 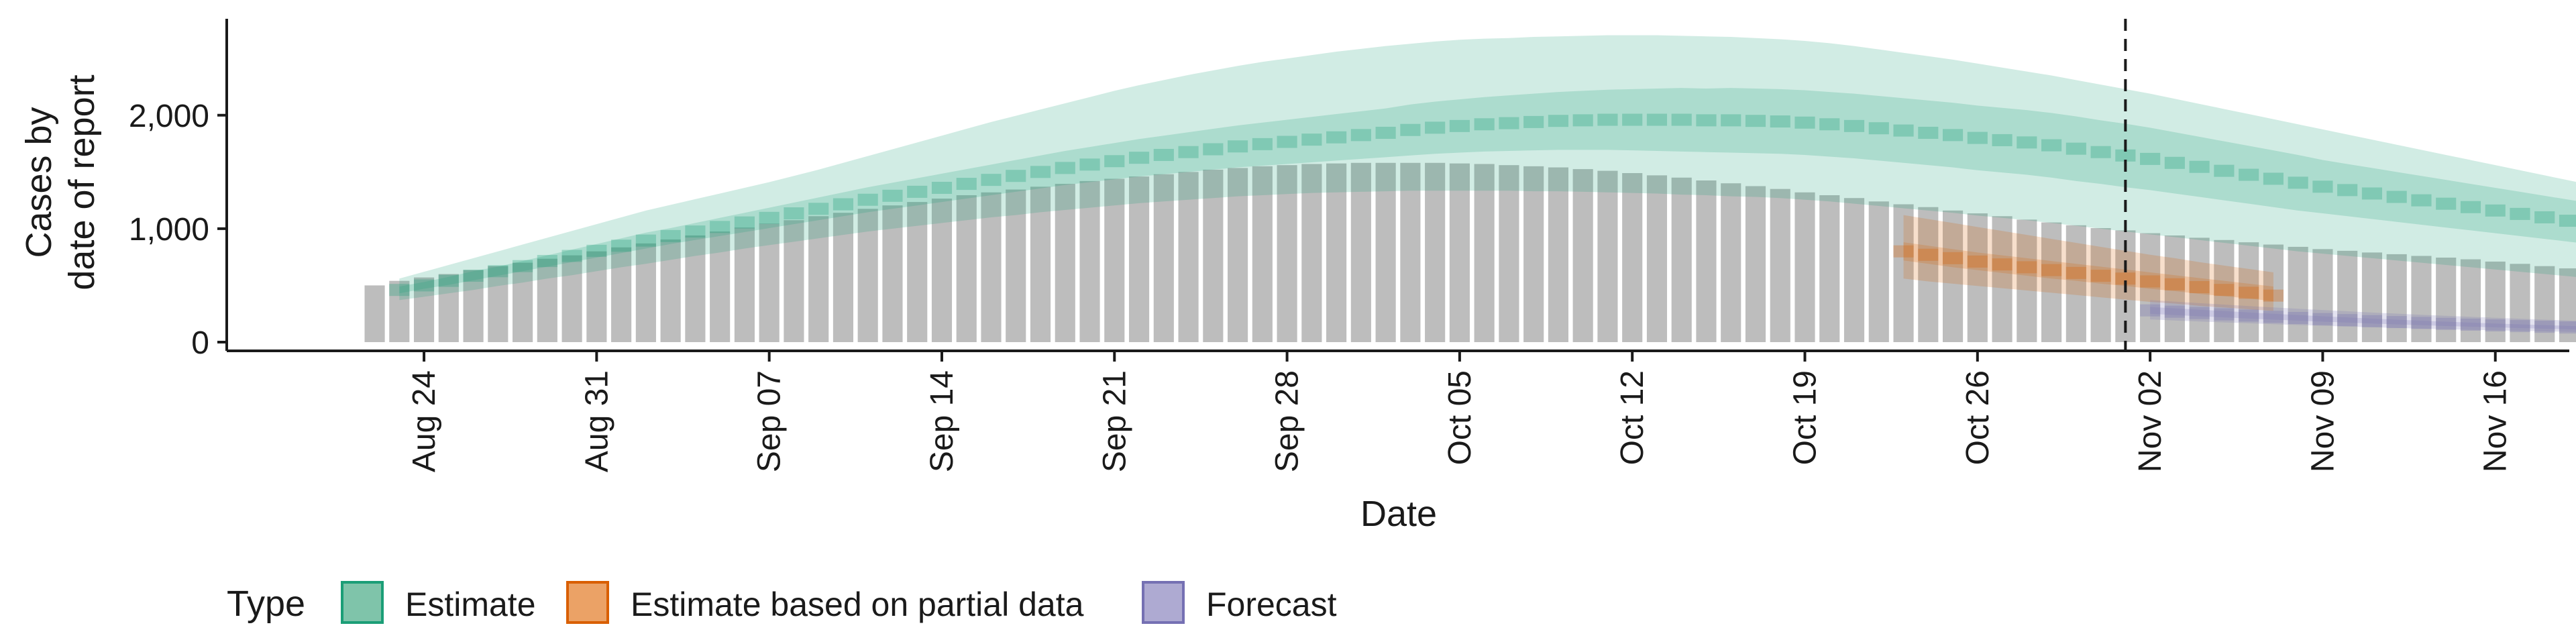 I want to click on legend-key-forecast, so click(x=1163, y=602).